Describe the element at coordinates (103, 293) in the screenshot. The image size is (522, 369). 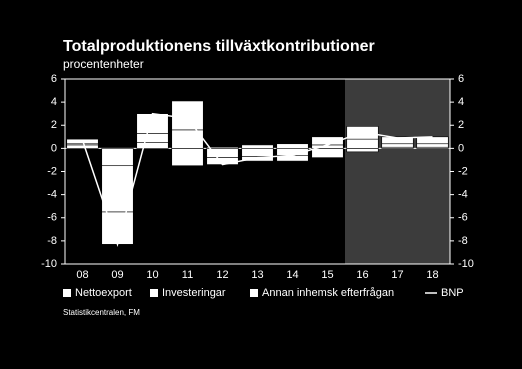
I see `legend-label: Nettoexport` at that location.